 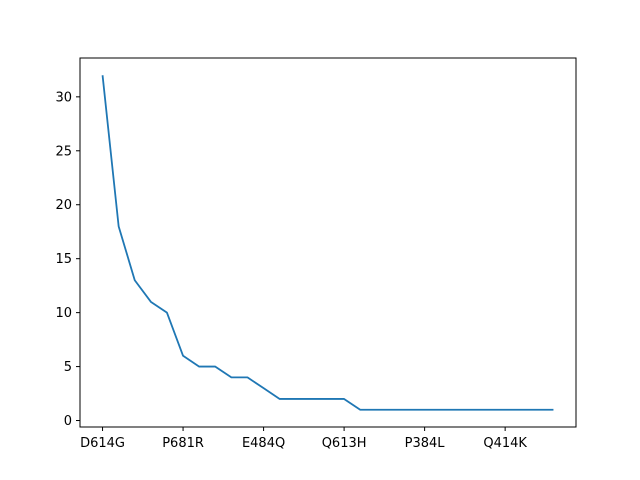 What do you see at coordinates (63, 259) in the screenshot?
I see `y-tick-label: 15` at bounding box center [63, 259].